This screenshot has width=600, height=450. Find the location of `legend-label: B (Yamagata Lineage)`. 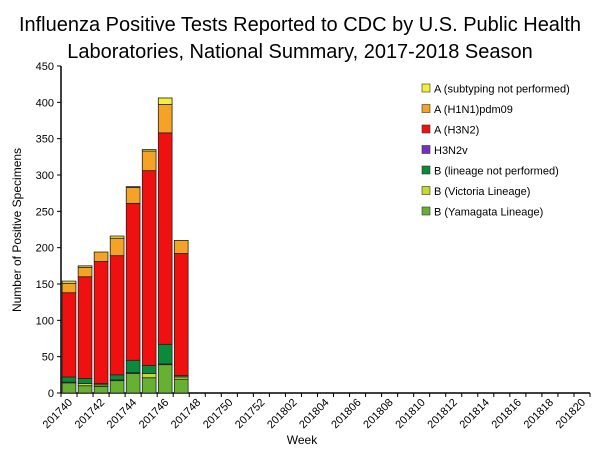

legend-label: B (Yamagata Lineage) is located at coordinates (488, 213).